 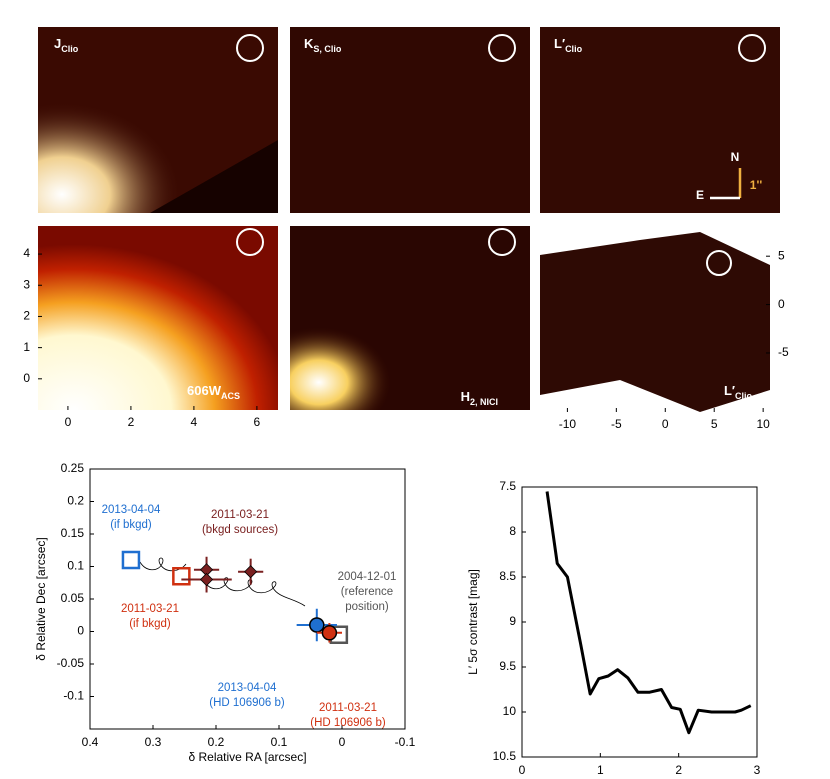 I want to click on y-tick-label: 8, so click(x=512, y=531).